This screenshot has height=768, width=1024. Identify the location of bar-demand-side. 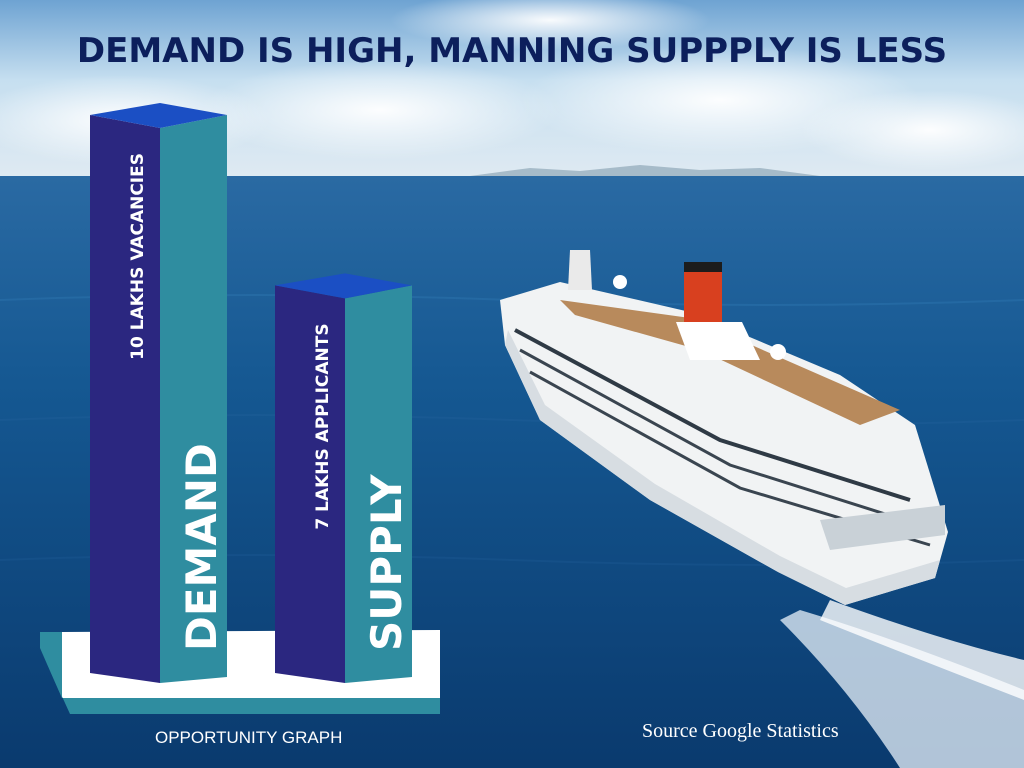
(193, 399).